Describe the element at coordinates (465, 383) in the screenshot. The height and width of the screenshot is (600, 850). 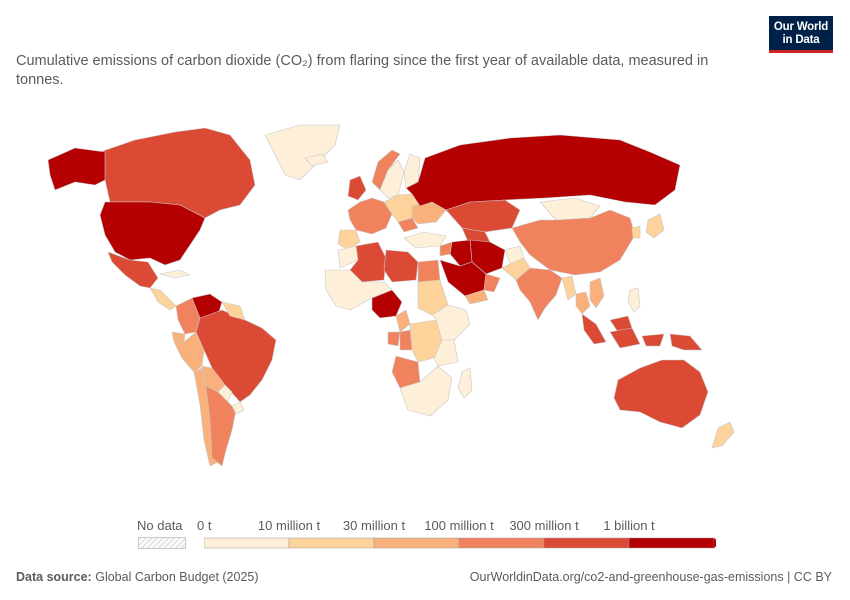
I see `country-madagascar: Madagascar` at that location.